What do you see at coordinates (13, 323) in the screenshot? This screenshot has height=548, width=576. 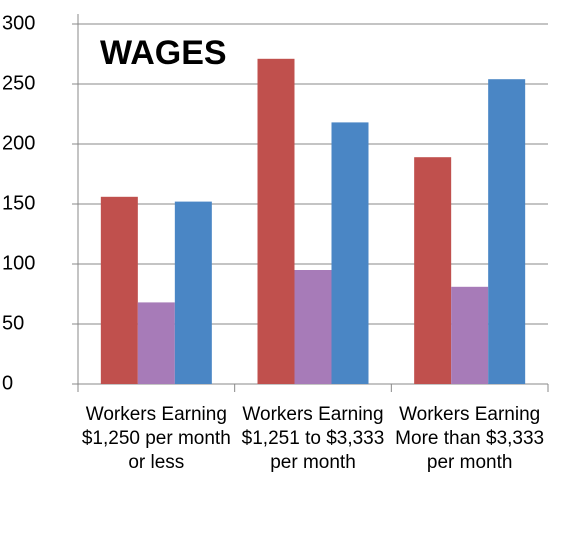 I see `y-tick-label: 50` at bounding box center [13, 323].